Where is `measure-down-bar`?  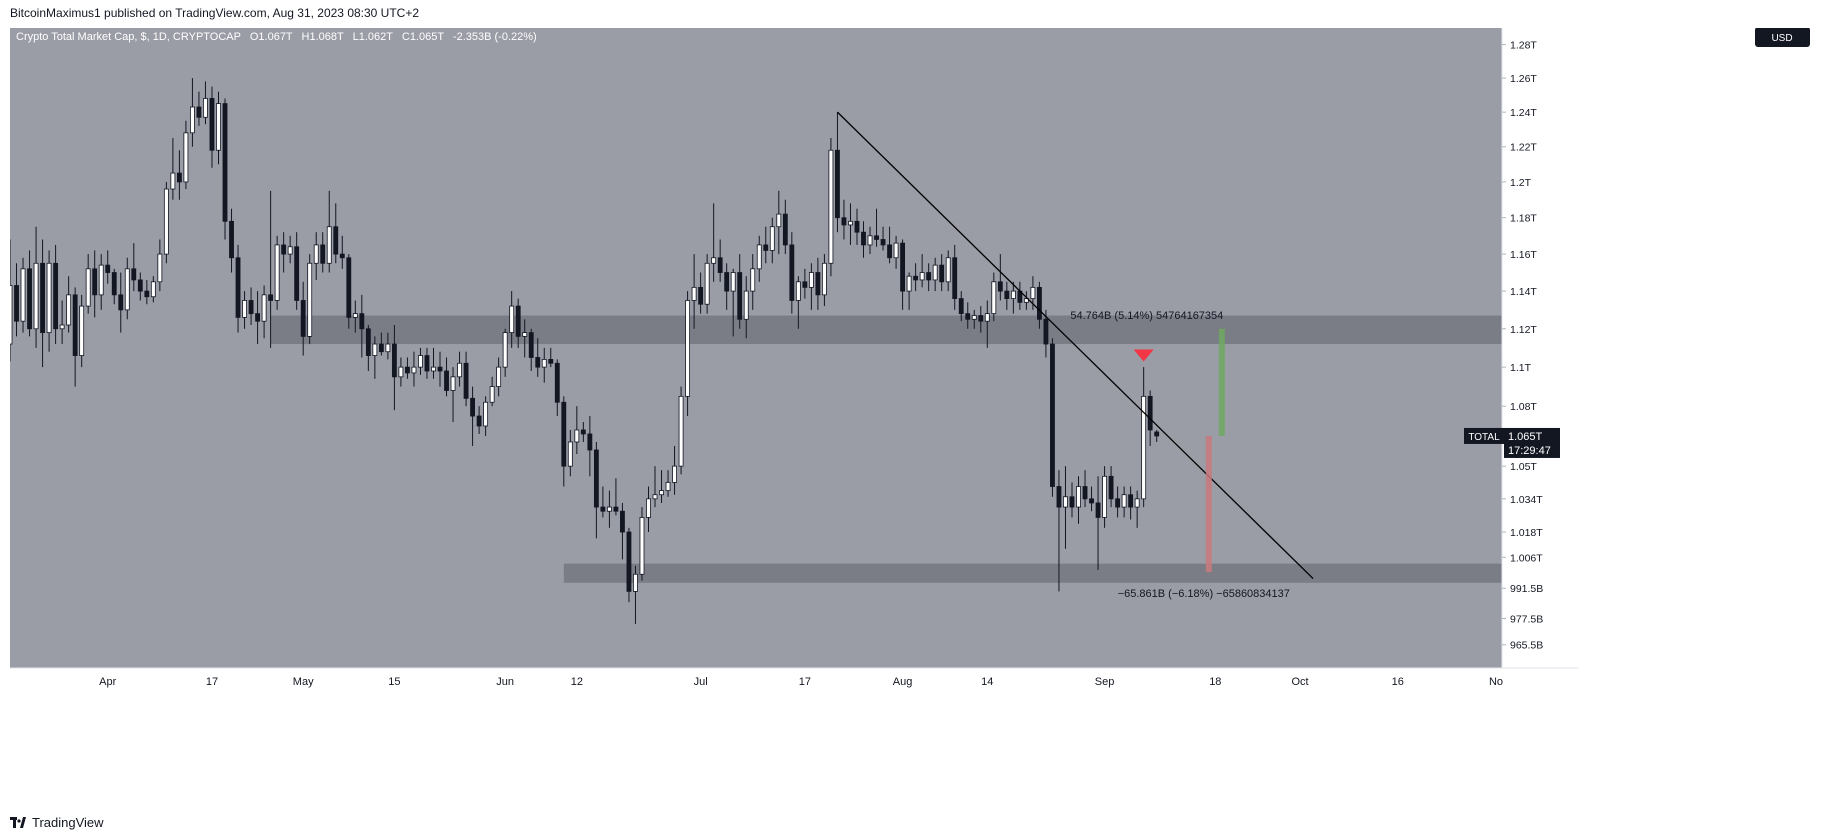 measure-down-bar is located at coordinates (1208, 504).